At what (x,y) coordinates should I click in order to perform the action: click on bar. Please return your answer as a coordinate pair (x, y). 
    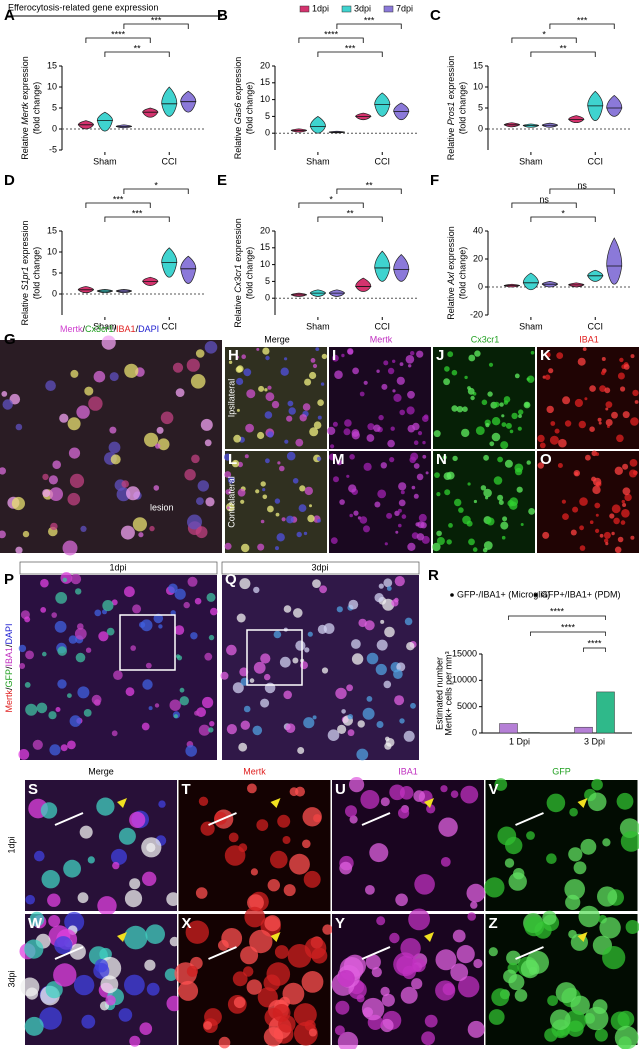
    Looking at the image, I should click on (605, 712).